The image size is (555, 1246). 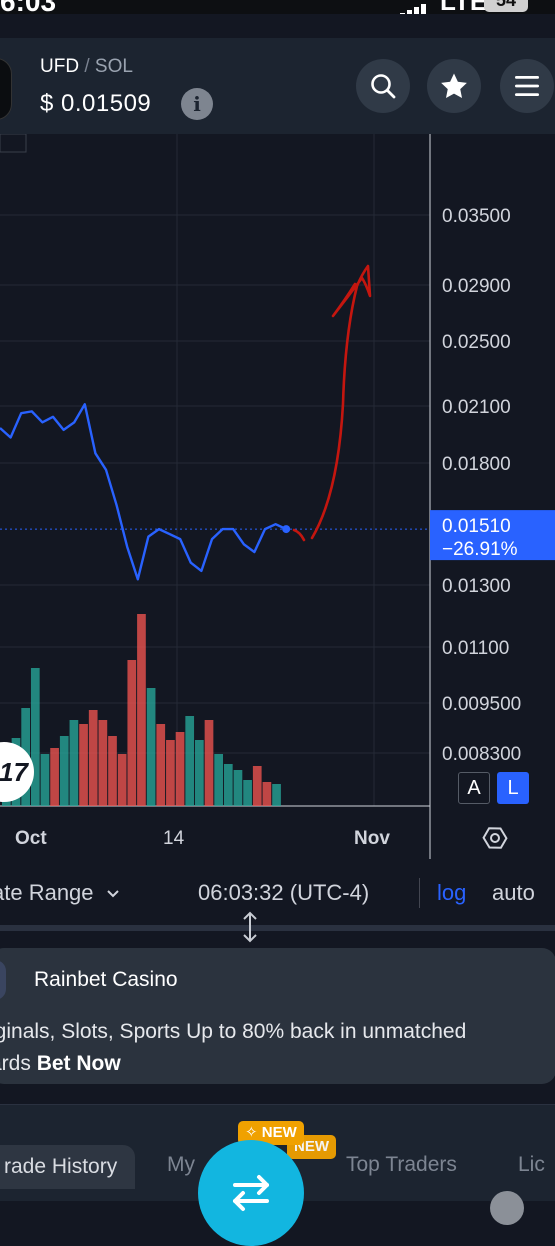 What do you see at coordinates (181, 1164) in the screenshot?
I see `tab-my: My` at bounding box center [181, 1164].